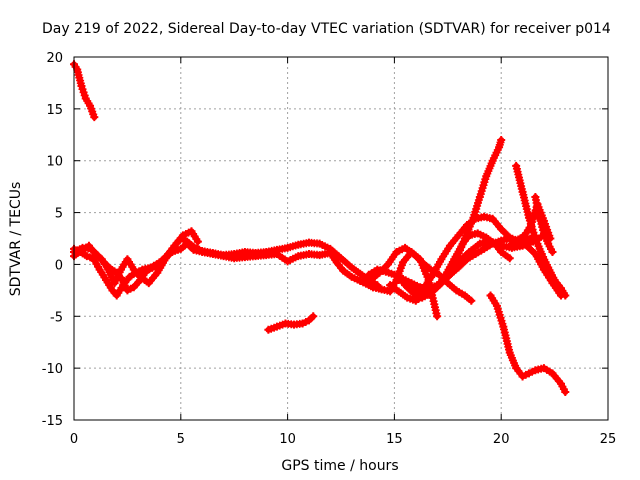 The image size is (640, 480). I want to click on y-tick-label: 15, so click(54, 110).